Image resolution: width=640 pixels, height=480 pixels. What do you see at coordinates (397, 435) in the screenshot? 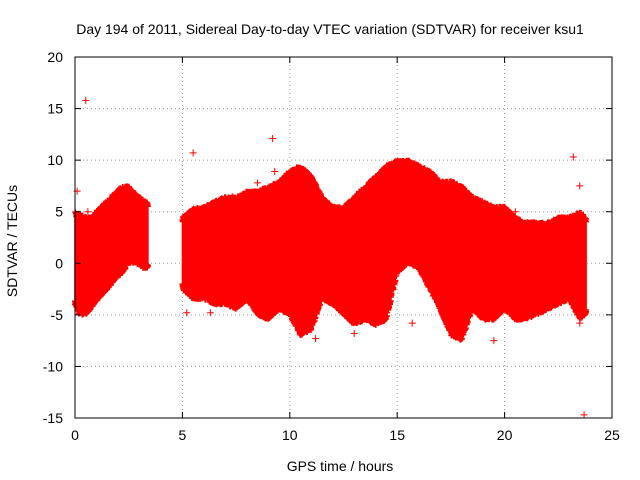
I see `x-tick-label: 15` at bounding box center [397, 435].